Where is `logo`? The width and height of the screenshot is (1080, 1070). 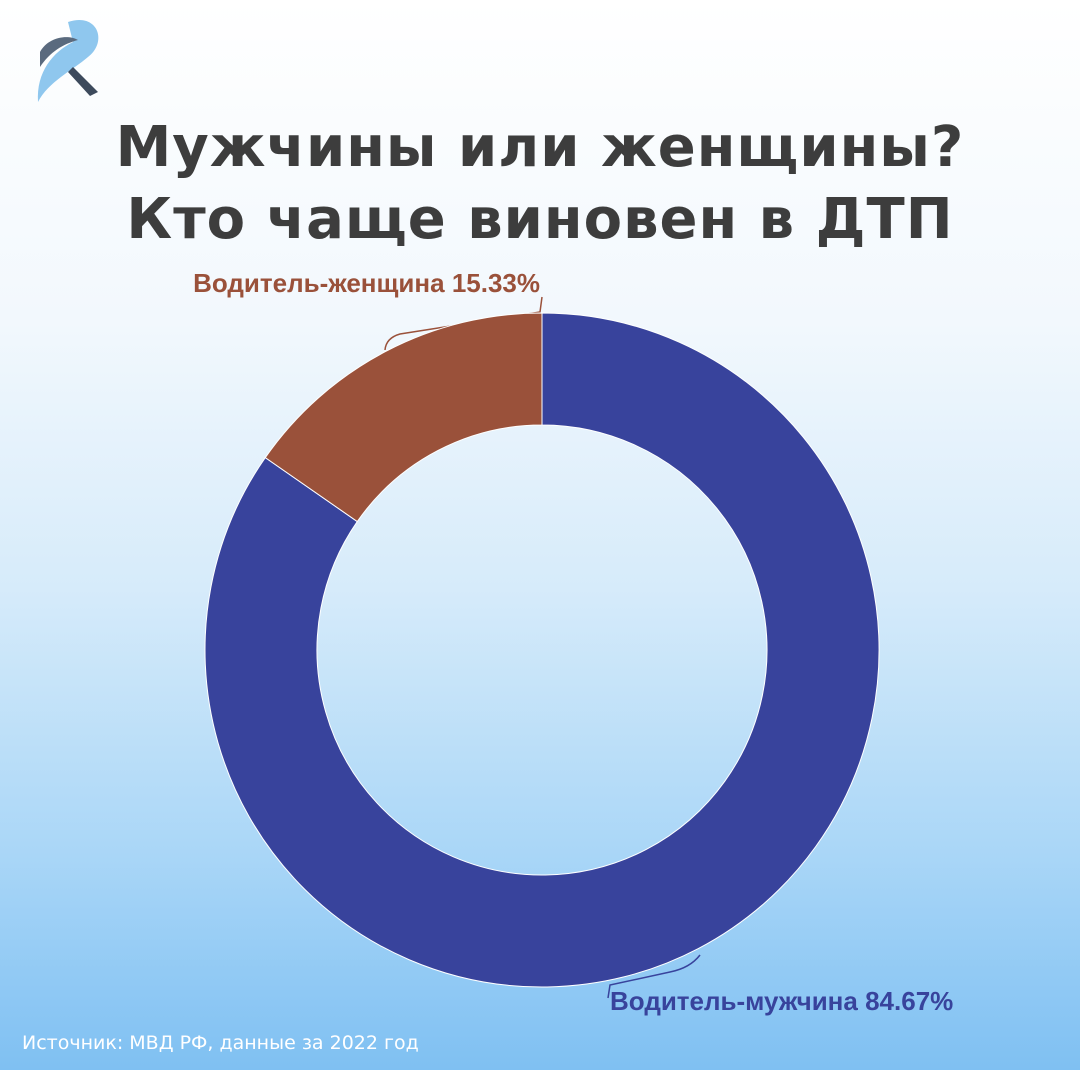 logo is located at coordinates (68, 61).